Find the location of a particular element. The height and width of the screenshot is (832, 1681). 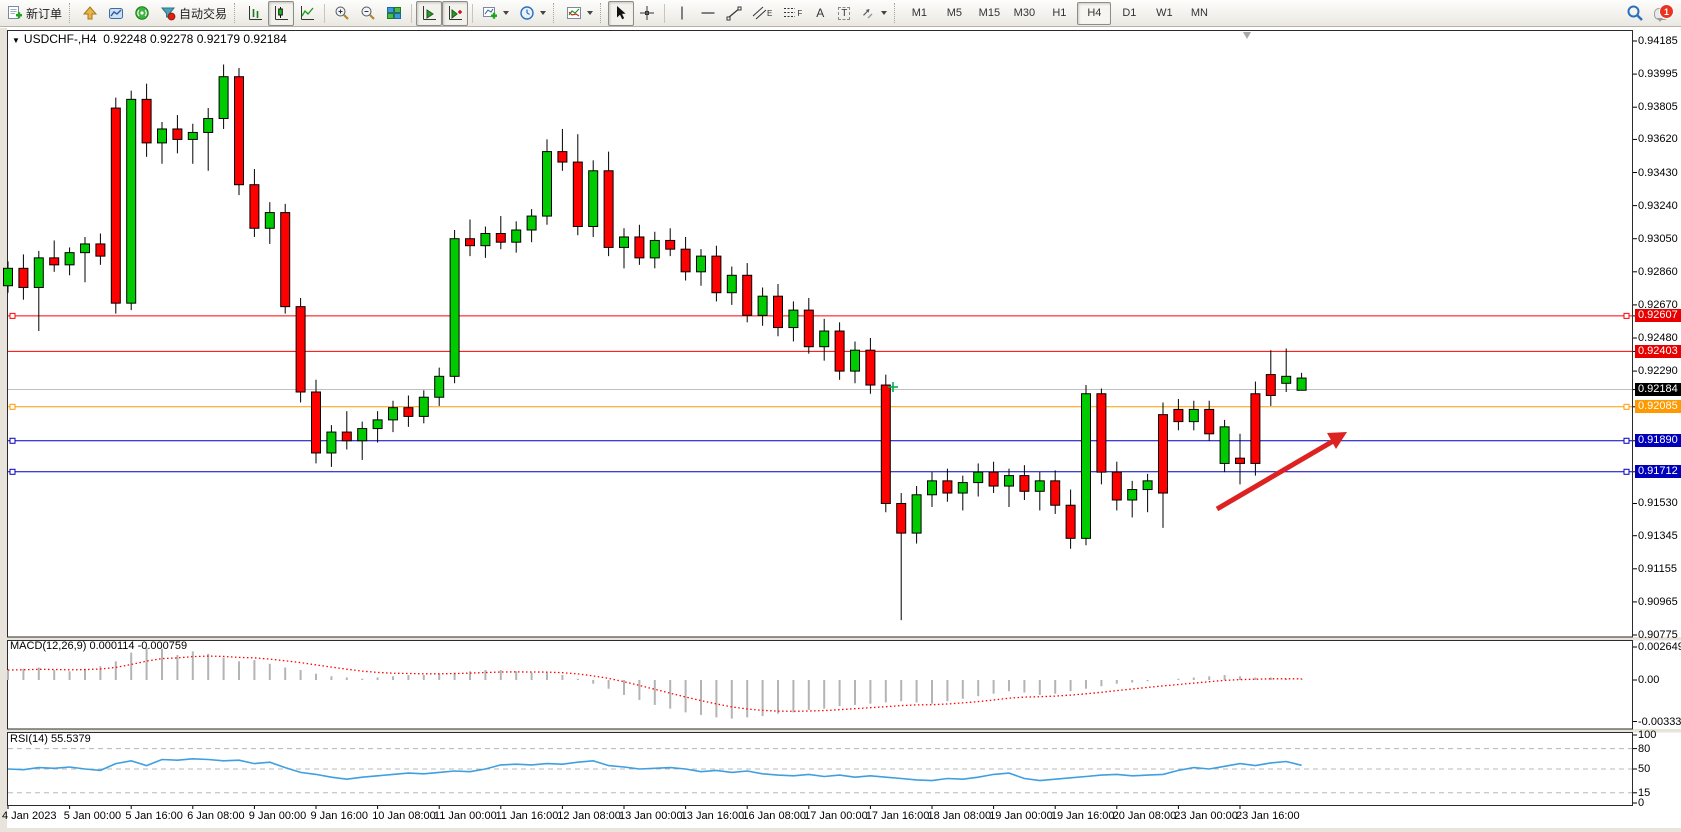

navigator-button is located at coordinates (116, 13).